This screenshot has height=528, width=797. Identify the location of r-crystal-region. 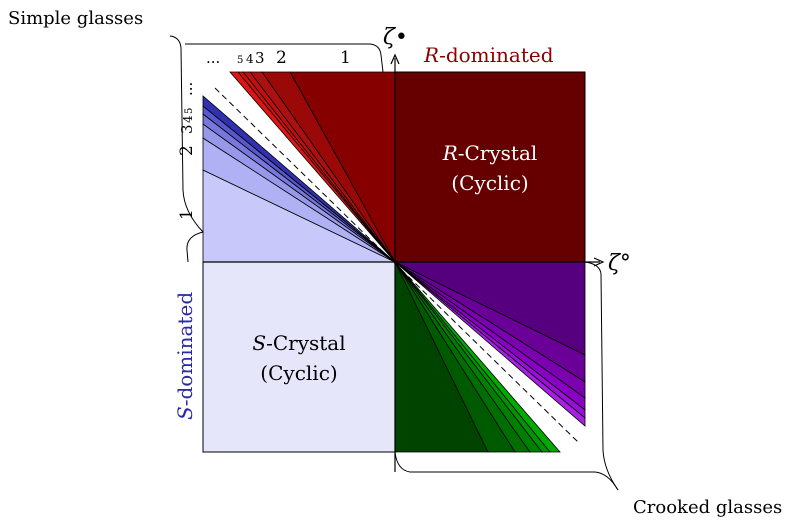
(490, 167).